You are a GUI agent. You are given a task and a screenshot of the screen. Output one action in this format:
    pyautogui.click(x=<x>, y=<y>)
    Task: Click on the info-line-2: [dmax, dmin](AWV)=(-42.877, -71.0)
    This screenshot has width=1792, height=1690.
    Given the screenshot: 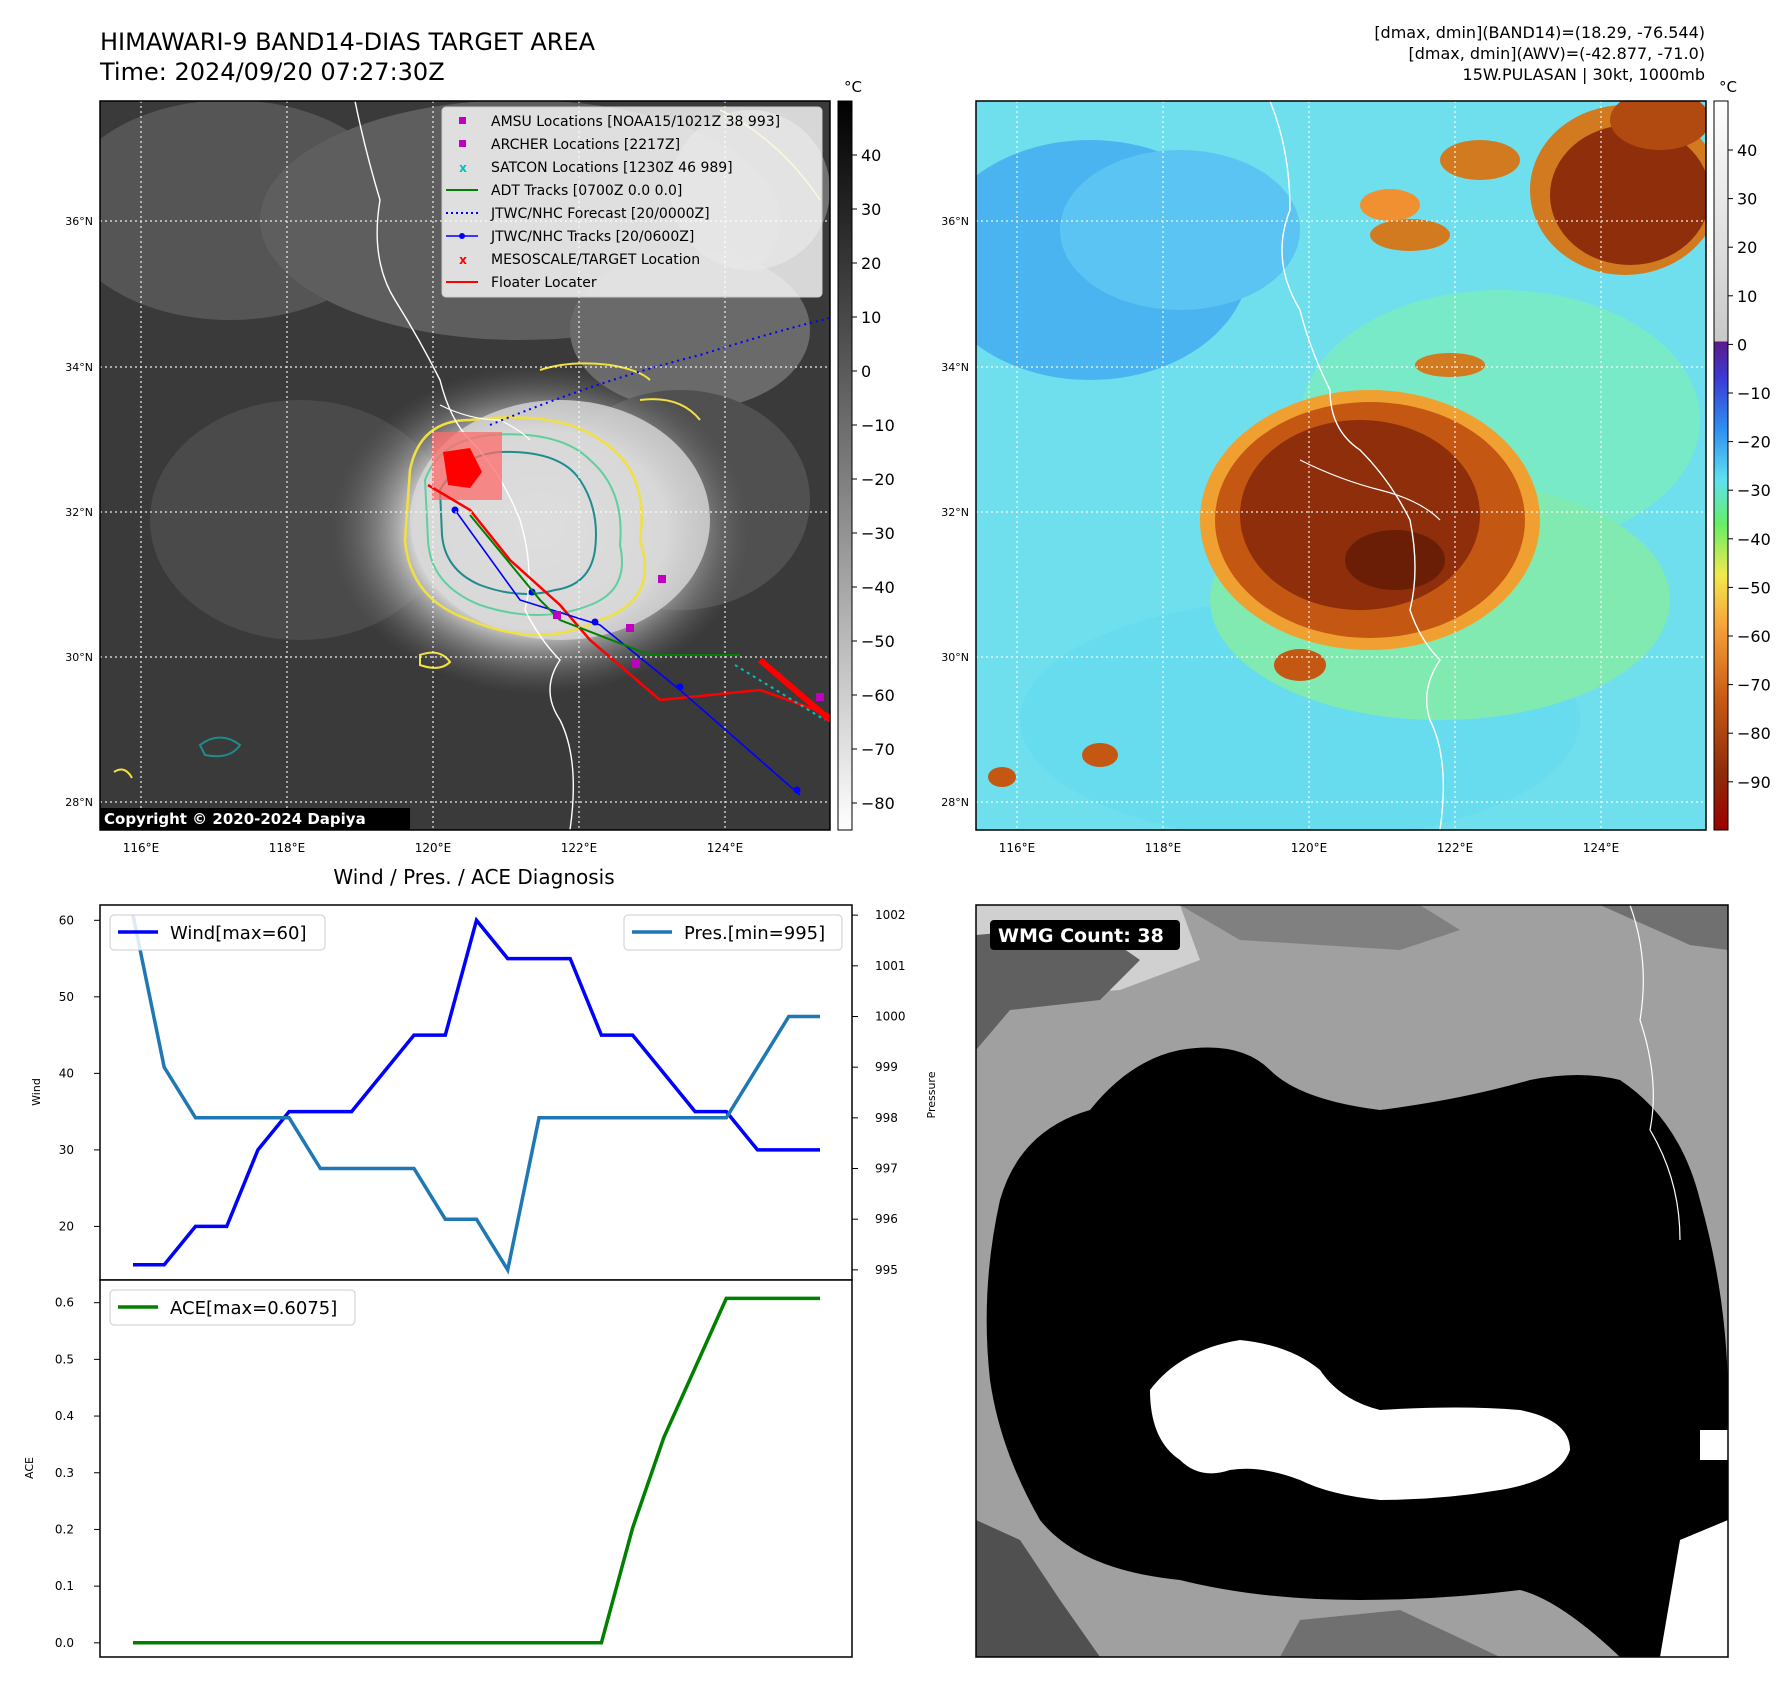 What is the action you would take?
    pyautogui.click(x=1556, y=53)
    